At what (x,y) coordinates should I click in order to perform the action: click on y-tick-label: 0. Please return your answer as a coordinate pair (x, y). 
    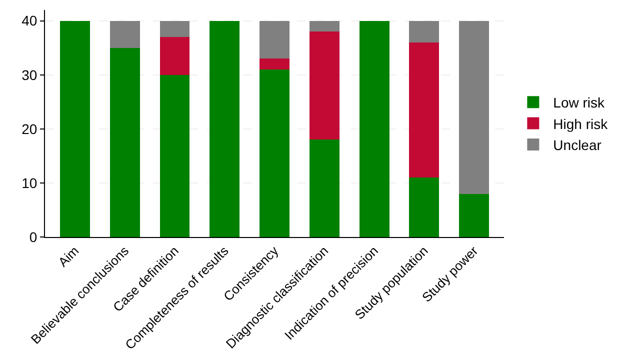
    Looking at the image, I should click on (33, 236).